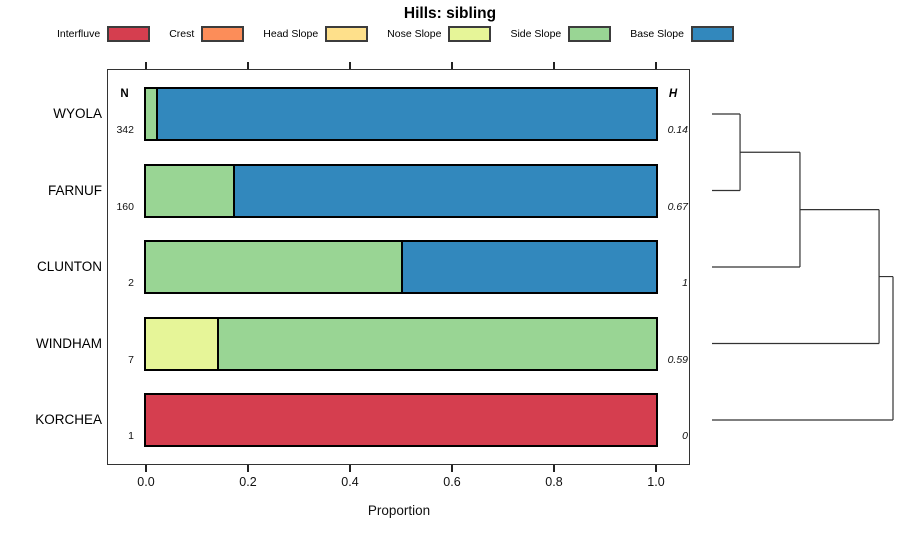 The width and height of the screenshot is (900, 540). Describe the element at coordinates (450, 13) in the screenshot. I see `chart-title: Hills: sibling` at that location.